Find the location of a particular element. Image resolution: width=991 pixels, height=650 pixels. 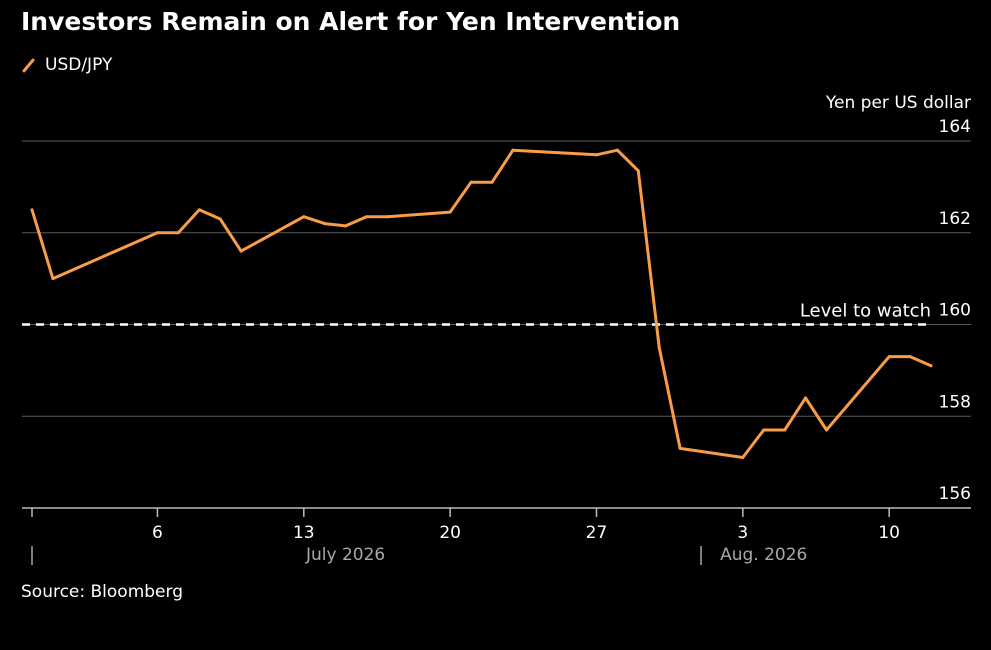

x-tick-label: 6 is located at coordinates (157, 533).